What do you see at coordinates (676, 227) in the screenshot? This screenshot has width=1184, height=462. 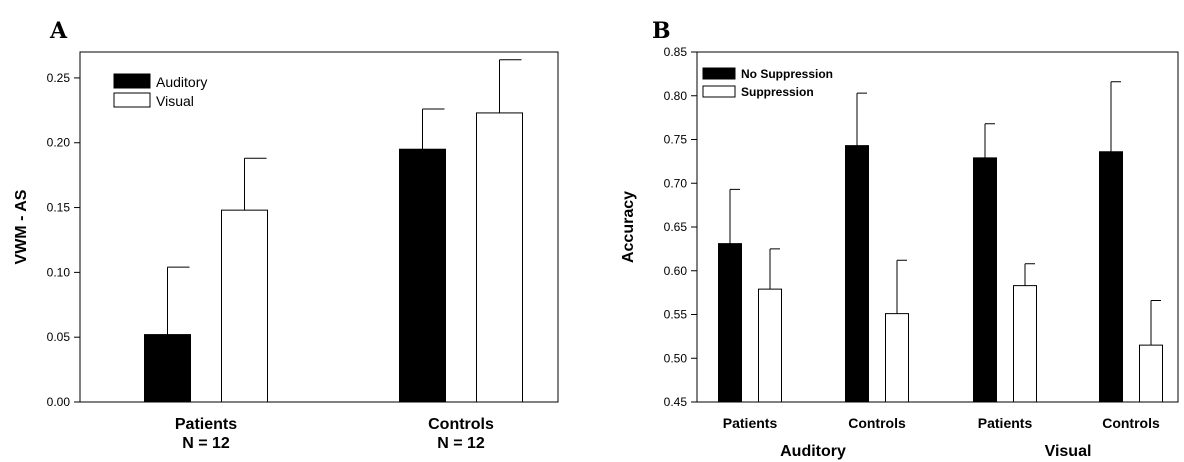 I see `panel-b-y-tick-label: 0.65` at bounding box center [676, 227].